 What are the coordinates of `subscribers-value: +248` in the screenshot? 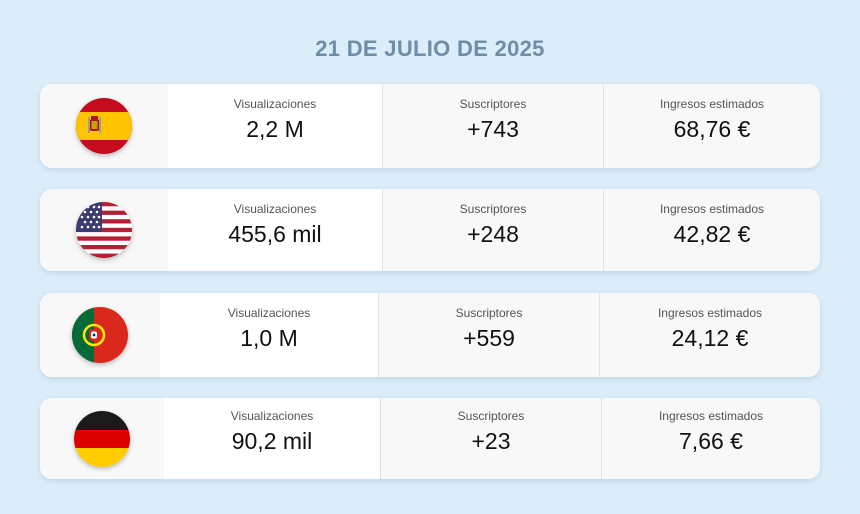 It's located at (493, 234).